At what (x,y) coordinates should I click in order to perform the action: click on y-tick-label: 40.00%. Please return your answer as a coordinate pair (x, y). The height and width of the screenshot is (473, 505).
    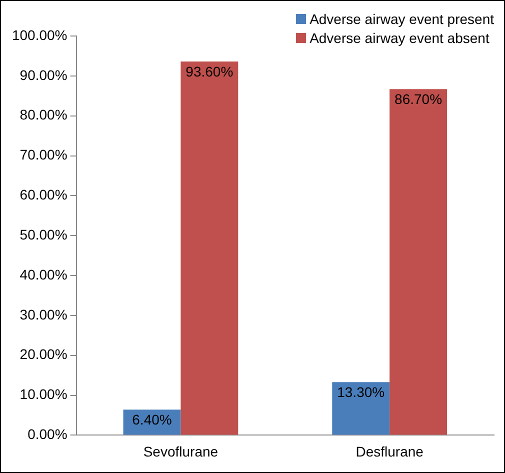
    Looking at the image, I should click on (44, 274).